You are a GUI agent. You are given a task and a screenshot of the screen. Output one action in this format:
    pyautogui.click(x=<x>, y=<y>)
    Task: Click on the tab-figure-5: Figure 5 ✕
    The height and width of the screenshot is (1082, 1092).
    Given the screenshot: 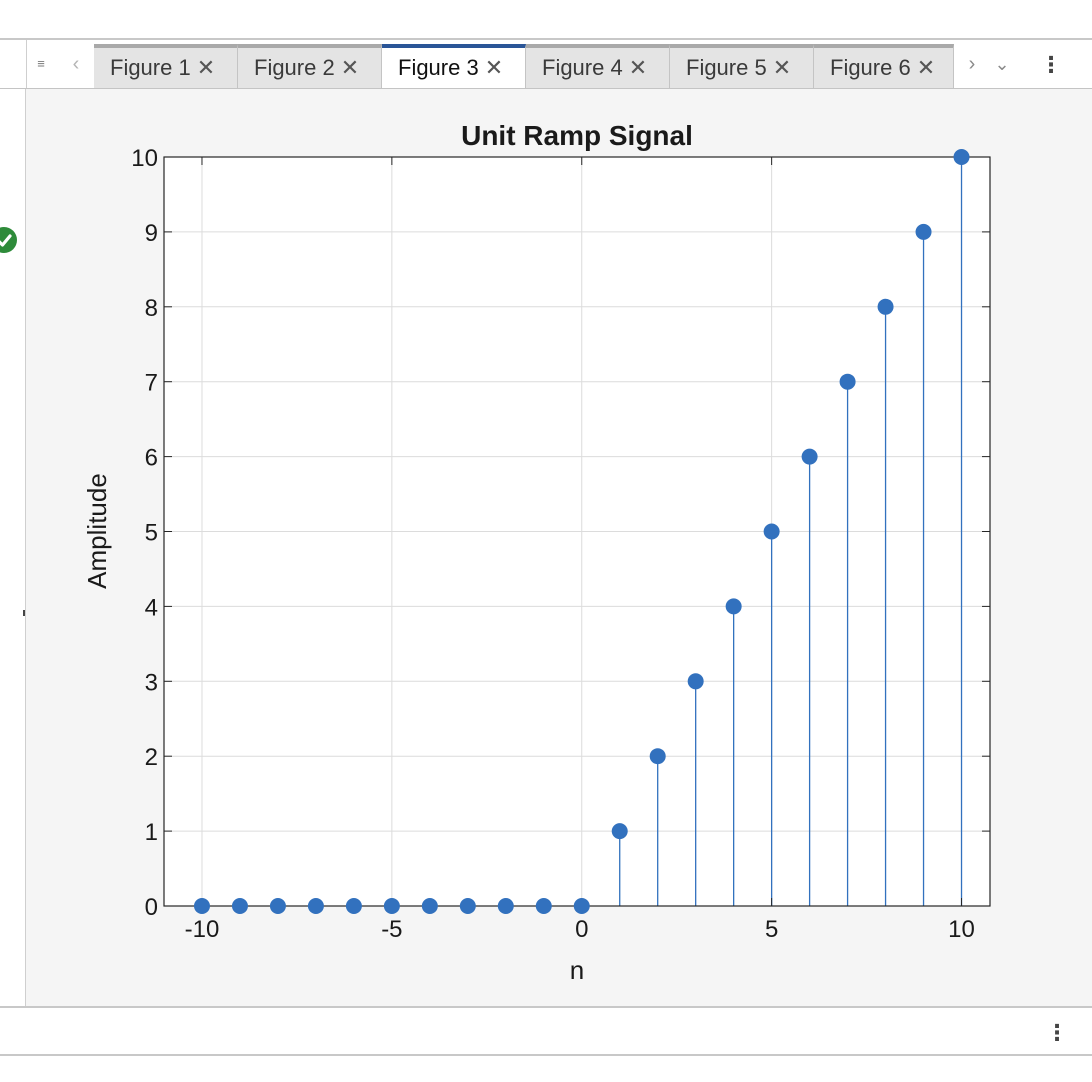 What is the action you would take?
    pyautogui.click(x=742, y=66)
    